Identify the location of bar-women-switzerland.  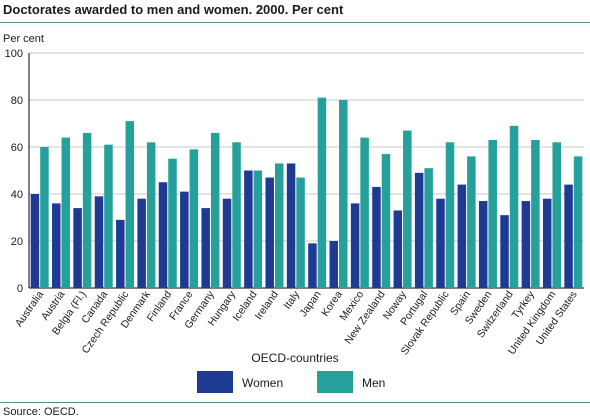
(504, 251).